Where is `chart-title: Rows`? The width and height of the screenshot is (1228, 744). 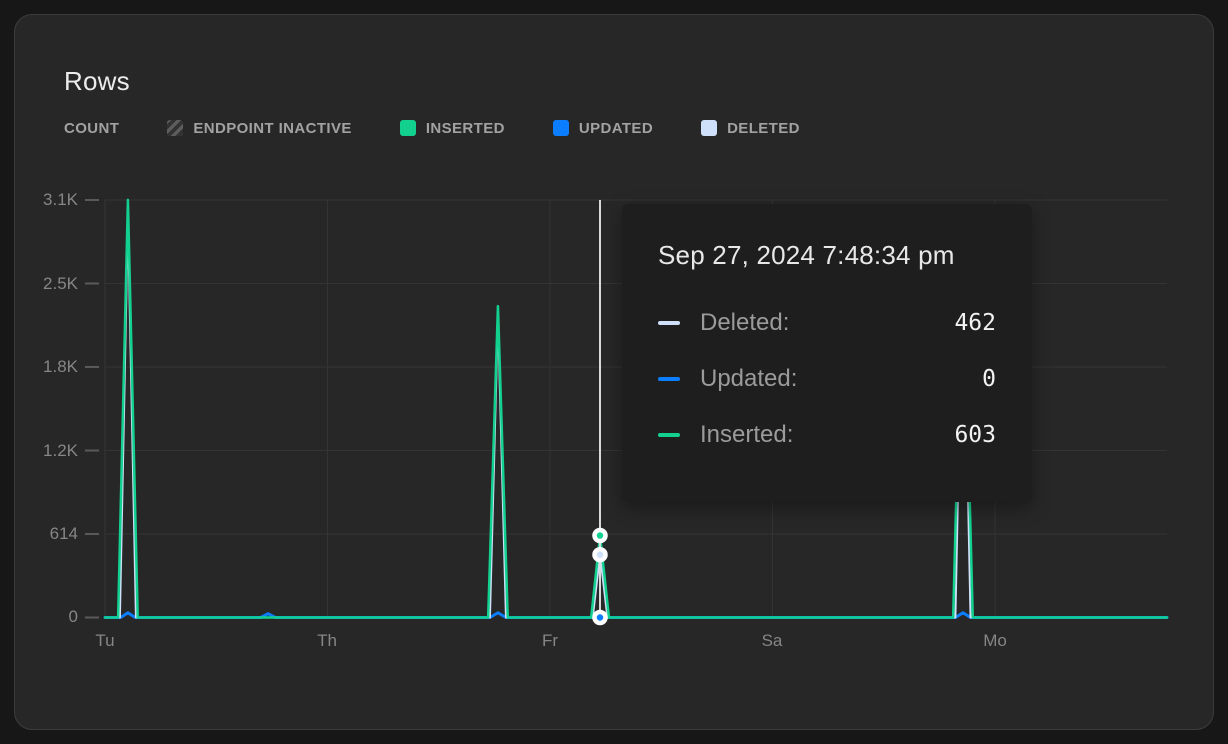
chart-title: Rows is located at coordinates (97, 81).